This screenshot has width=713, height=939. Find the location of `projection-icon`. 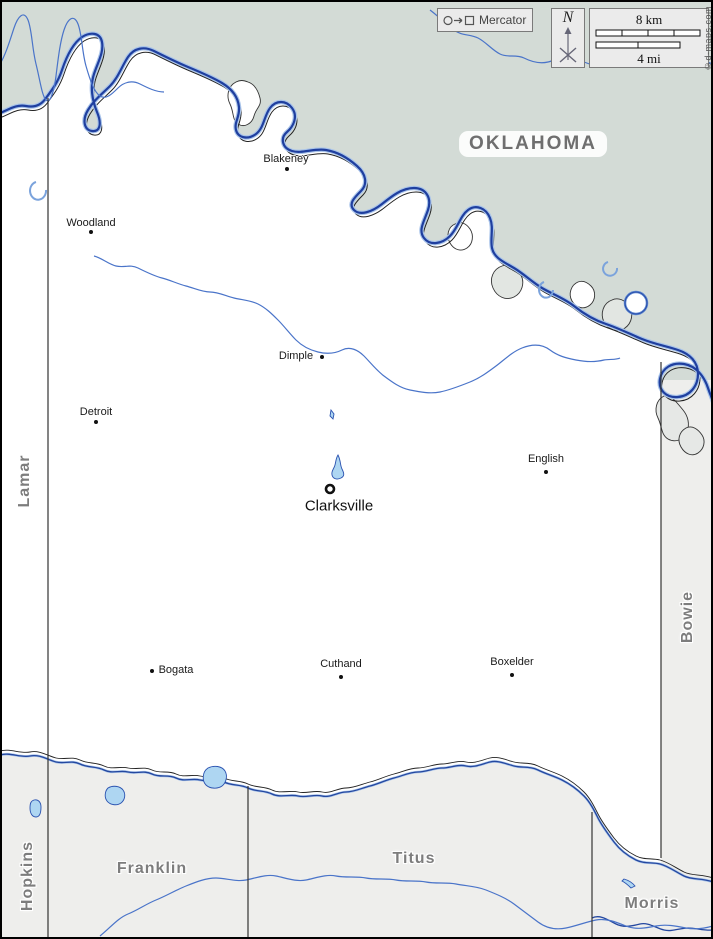

projection-icon is located at coordinates (459, 20).